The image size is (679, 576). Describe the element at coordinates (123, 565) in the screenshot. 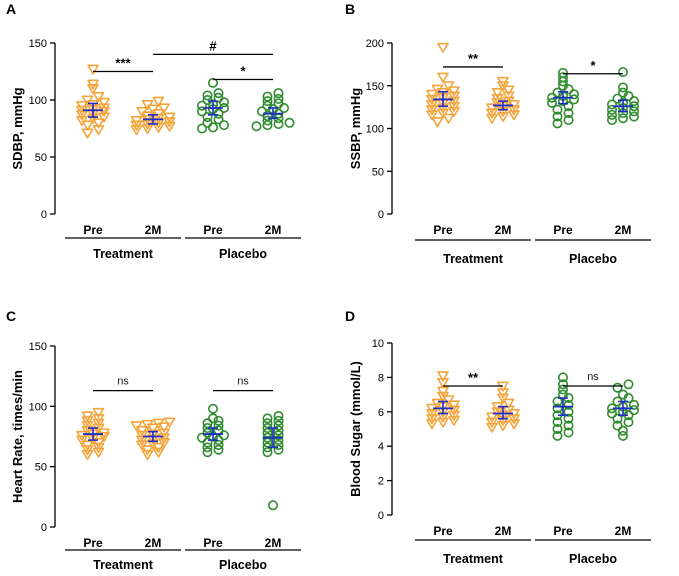

I see `group-label: Treatment` at that location.